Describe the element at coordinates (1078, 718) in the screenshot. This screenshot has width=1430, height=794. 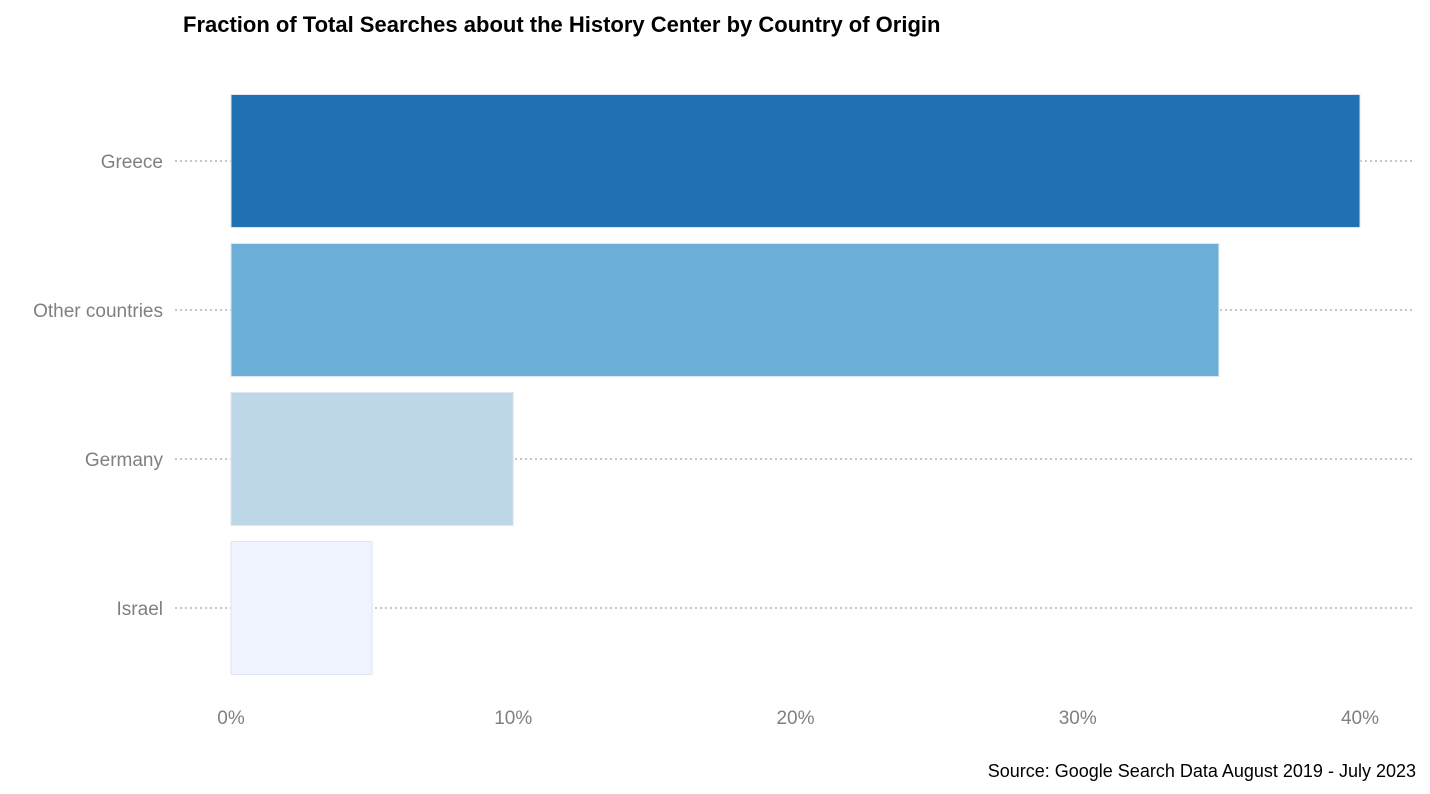
I see `x-tick-label: 30%` at that location.